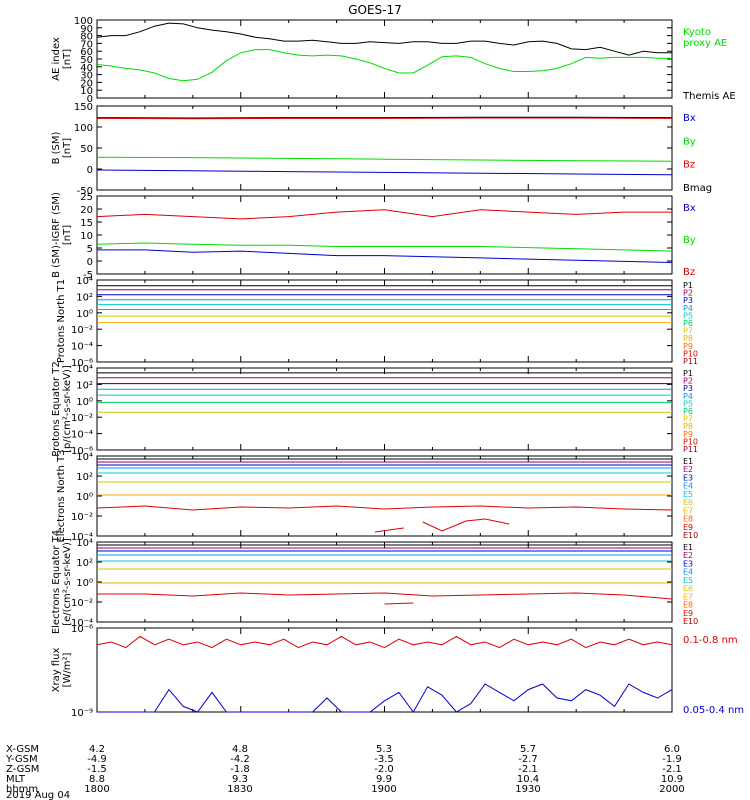 The height and width of the screenshot is (800, 750). Describe the element at coordinates (528, 749) in the screenshot. I see `footer-value: 5.7` at that location.